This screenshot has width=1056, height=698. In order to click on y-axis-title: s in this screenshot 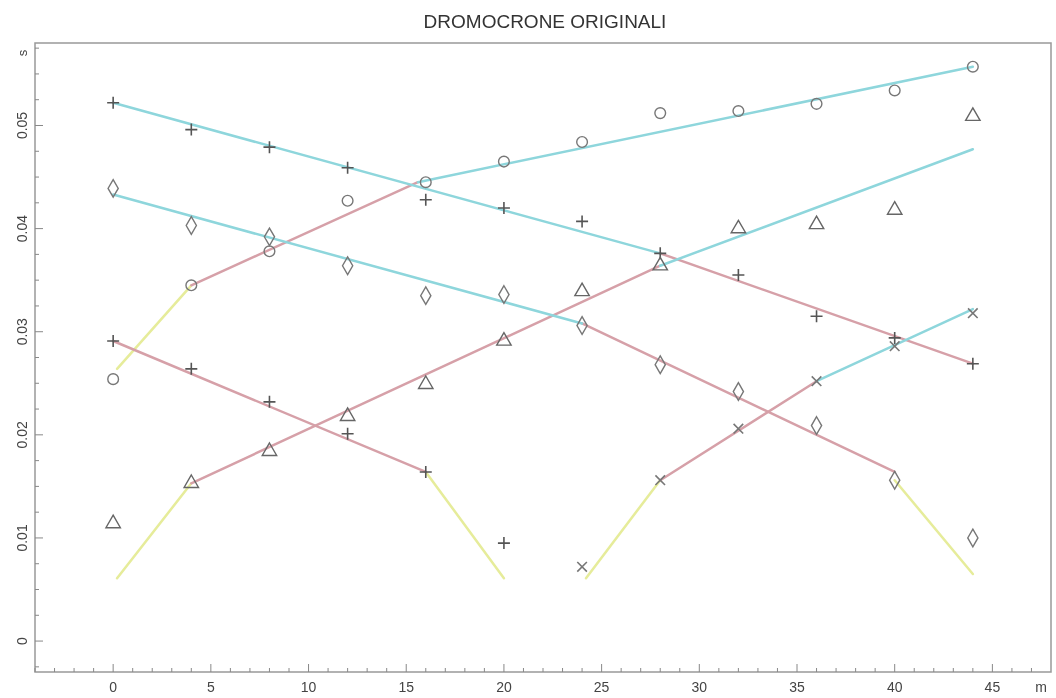, I will do `click(22, 53)`.